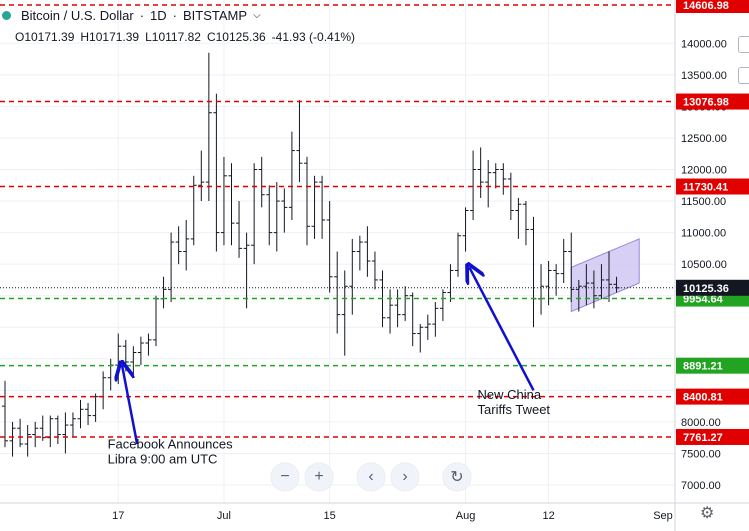  What do you see at coordinates (703, 300) in the screenshot?
I see `price-level-tag-label: 9954.64` at bounding box center [703, 300].